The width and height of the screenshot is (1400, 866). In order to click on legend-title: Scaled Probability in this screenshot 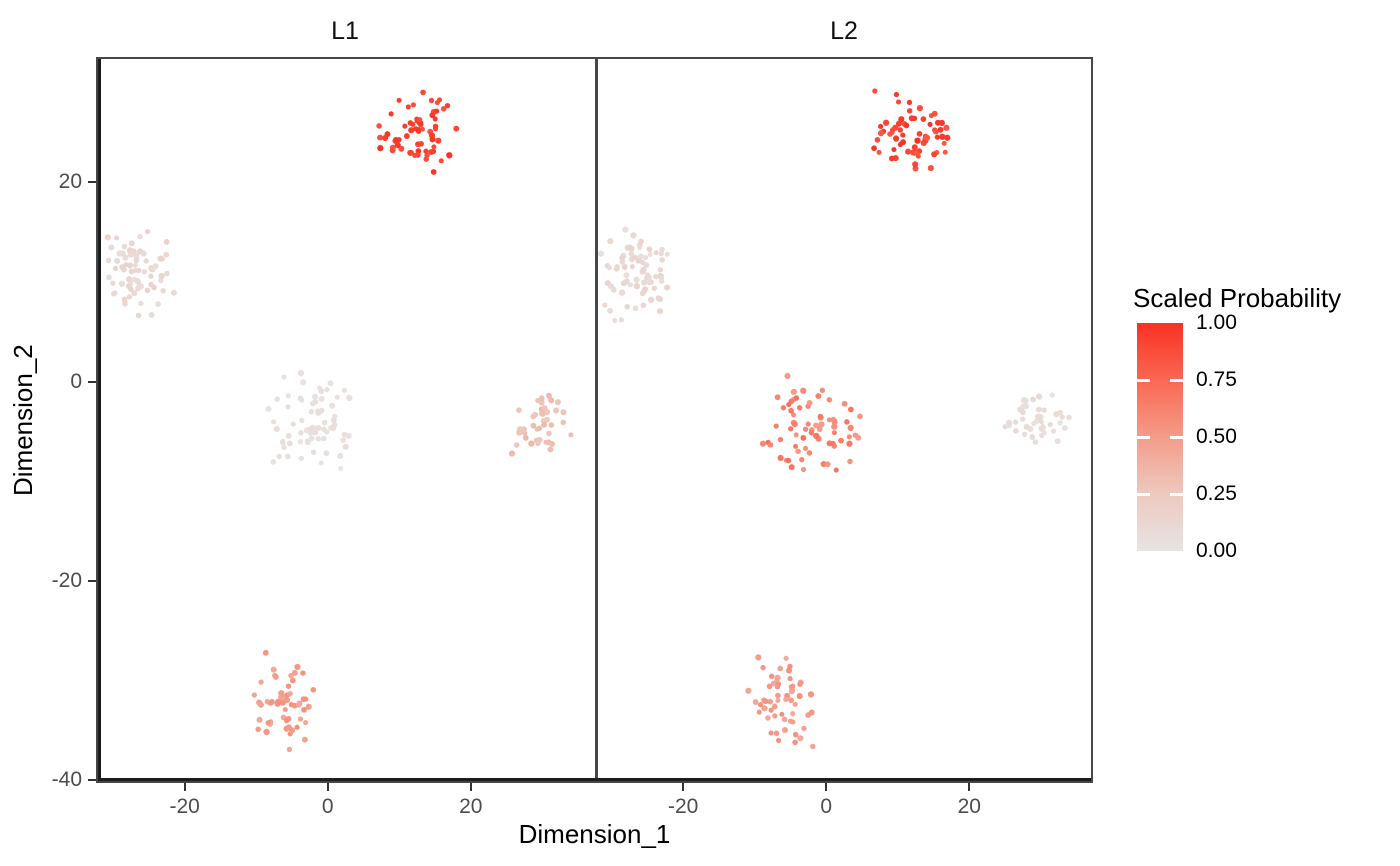, I will do `click(1237, 298)`.